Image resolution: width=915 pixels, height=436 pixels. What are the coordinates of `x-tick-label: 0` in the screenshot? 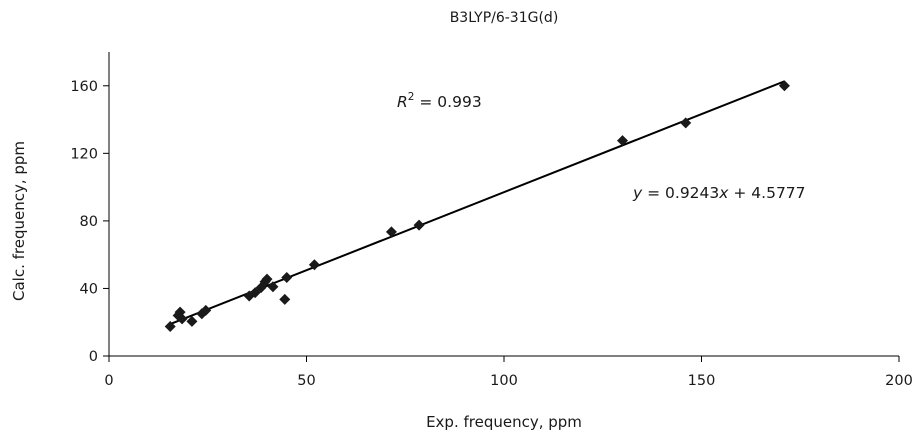 It's located at (108, 381).